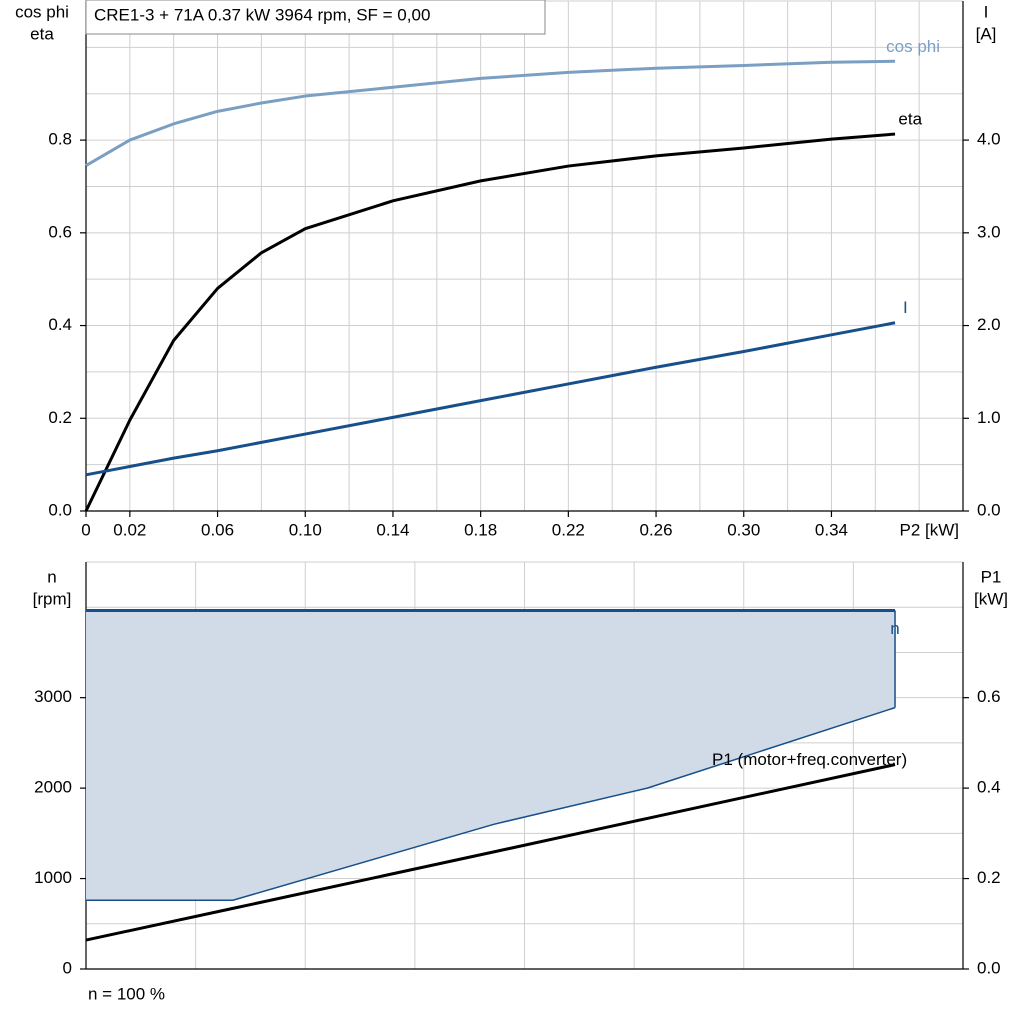 This screenshot has height=1024, width=1024. What do you see at coordinates (42, 11) in the screenshot?
I see `y-axis-title: cos phi` at bounding box center [42, 11].